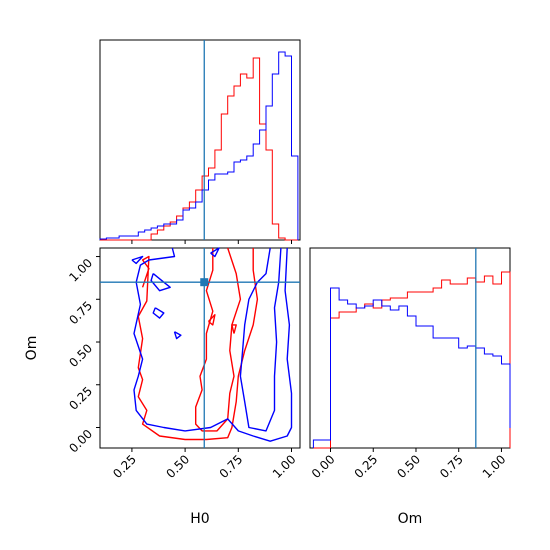 This screenshot has height=550, width=550. Describe the element at coordinates (204, 282) in the screenshot. I see `truth-point-marker` at that location.